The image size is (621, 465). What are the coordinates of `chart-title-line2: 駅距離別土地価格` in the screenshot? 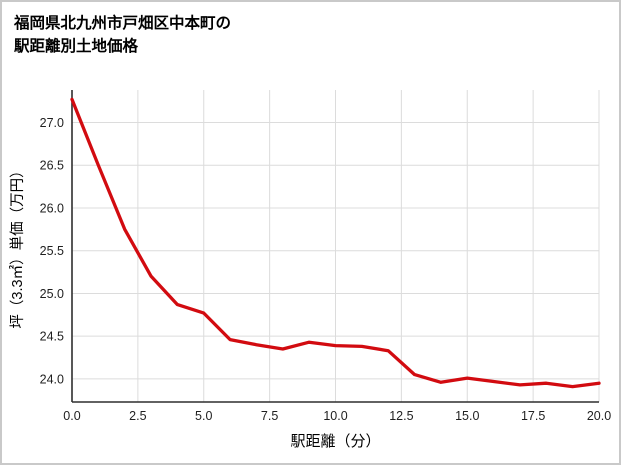 It's located at (76, 47).